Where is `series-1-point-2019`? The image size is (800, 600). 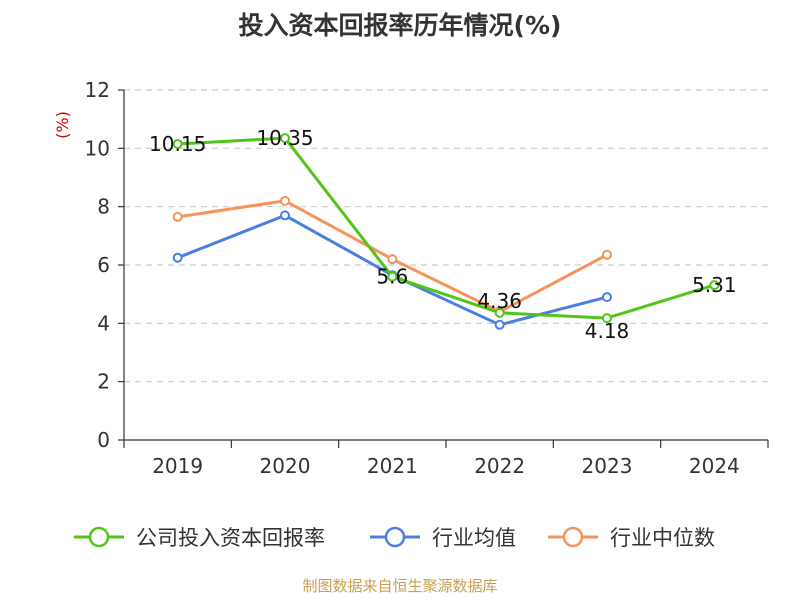 series-1-point-2019 is located at coordinates (177, 257).